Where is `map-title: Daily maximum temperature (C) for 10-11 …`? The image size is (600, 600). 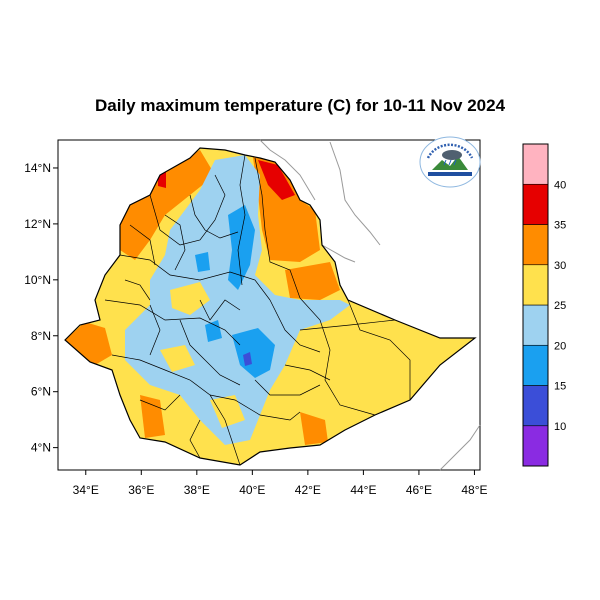
map-title: Daily maximum temperature (C) for 10-11 … is located at coordinates (300, 105).